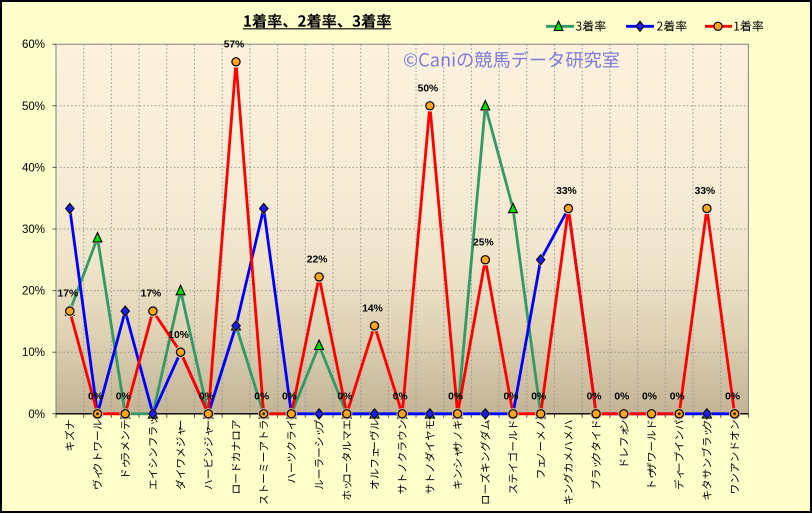 This screenshot has height=518, width=812. Describe the element at coordinates (33, 292) in the screenshot. I see `svg-text: 20%` at that location.